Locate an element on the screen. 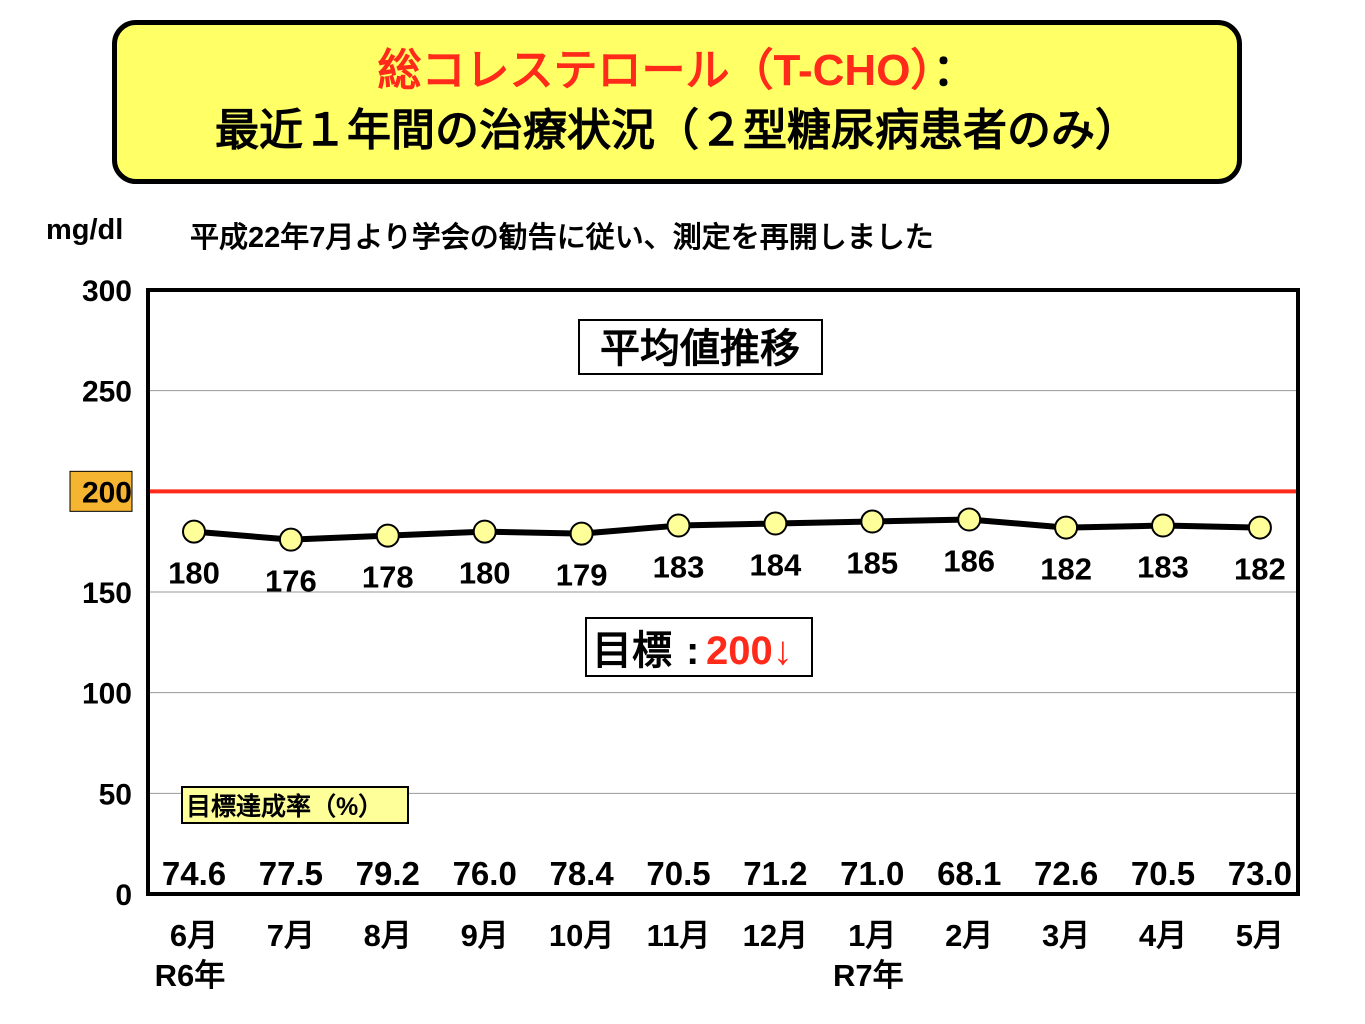 This screenshot has width=1365, height=1024. chart-title: 平均値推移 is located at coordinates (700, 349).